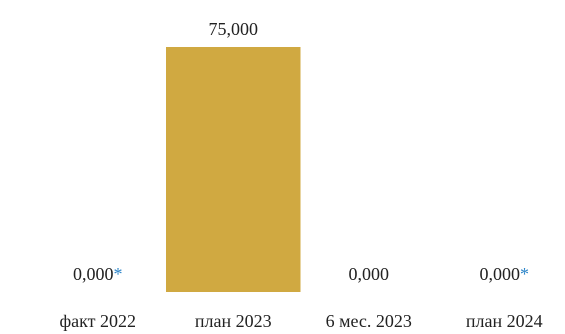  What do you see at coordinates (369, 321) in the screenshot?
I see `x-tick-label: 6 мес. 2023` at bounding box center [369, 321].